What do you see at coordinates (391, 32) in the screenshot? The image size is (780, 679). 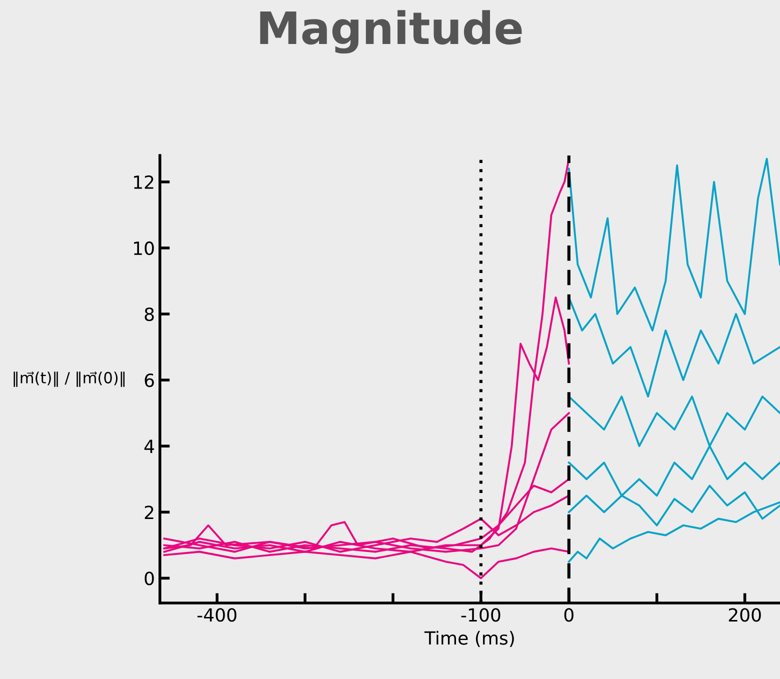 I see `chart-title: Magnitude` at bounding box center [391, 32].